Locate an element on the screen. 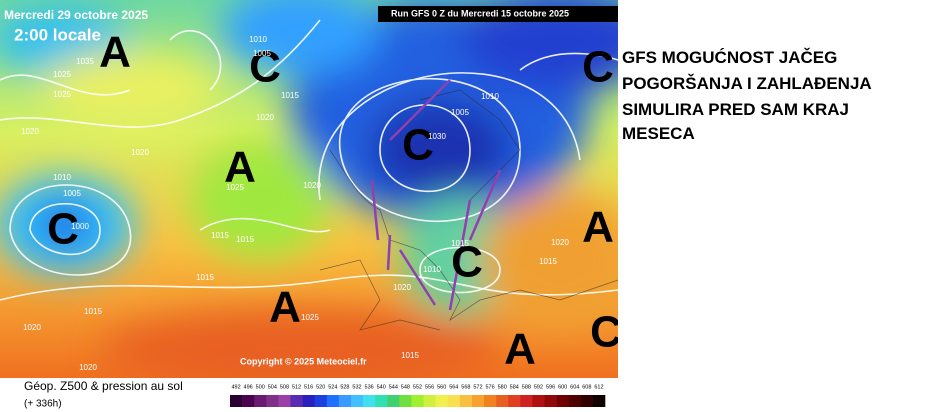 The height and width of the screenshot is (412, 940). legend-value: 592 is located at coordinates (538, 387).